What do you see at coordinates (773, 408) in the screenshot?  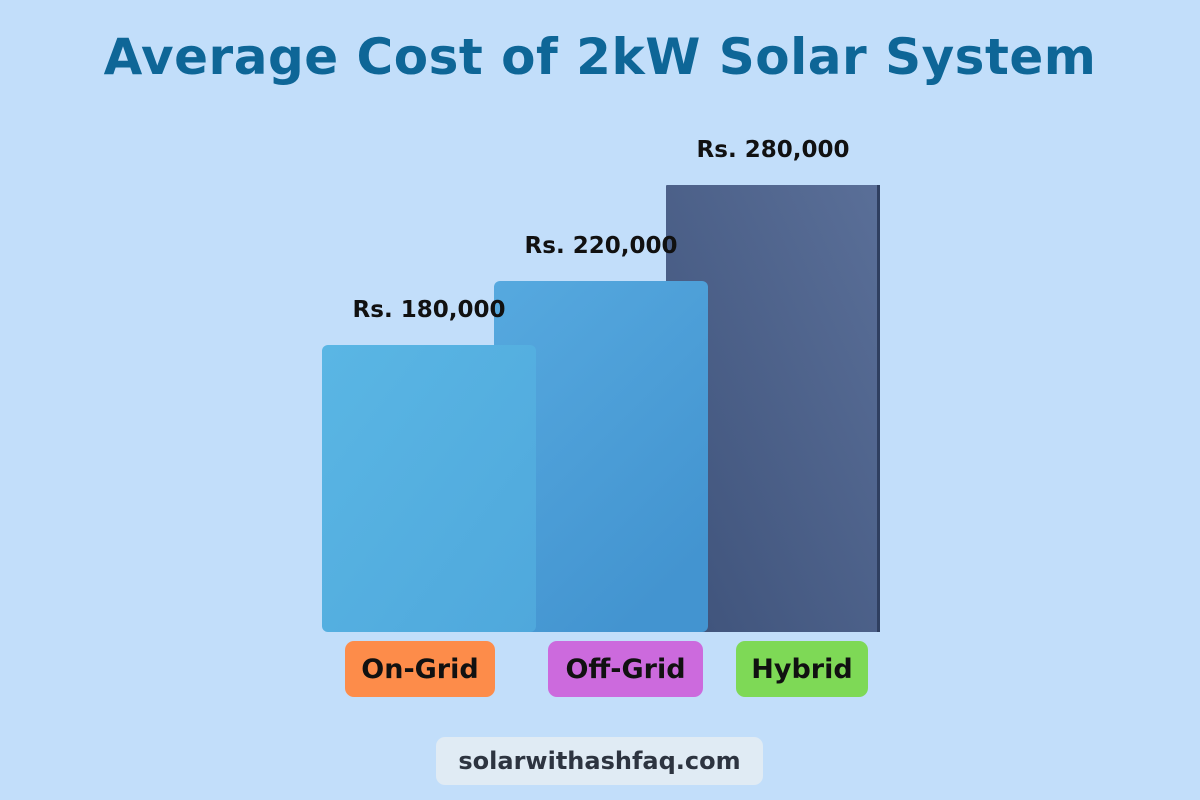 I see `bar-hybrid` at bounding box center [773, 408].